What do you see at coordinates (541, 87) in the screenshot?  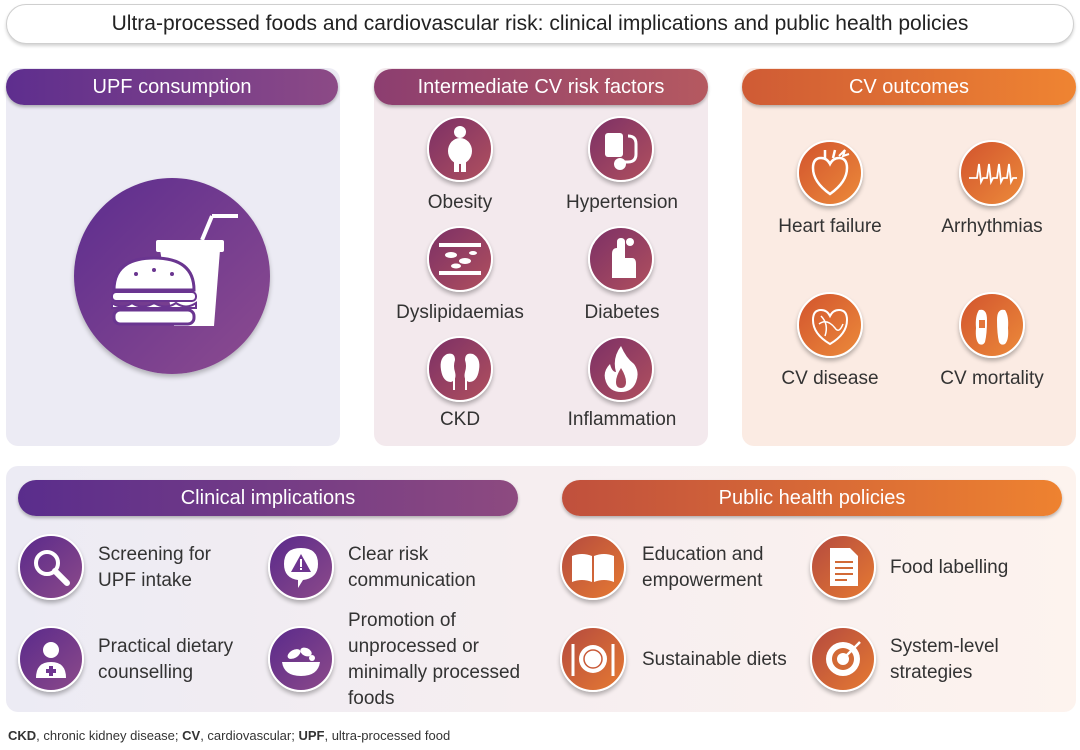 I see `risk-factors-header: Intermediate CV risk factors` at bounding box center [541, 87].